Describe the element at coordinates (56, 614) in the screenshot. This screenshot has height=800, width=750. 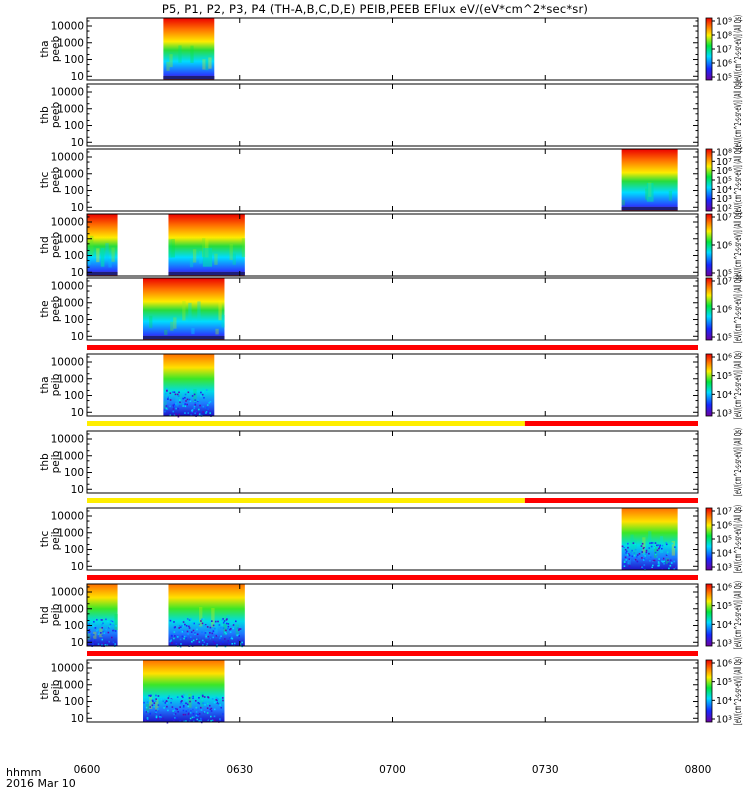
I see `panel-product-label: peib` at that location.